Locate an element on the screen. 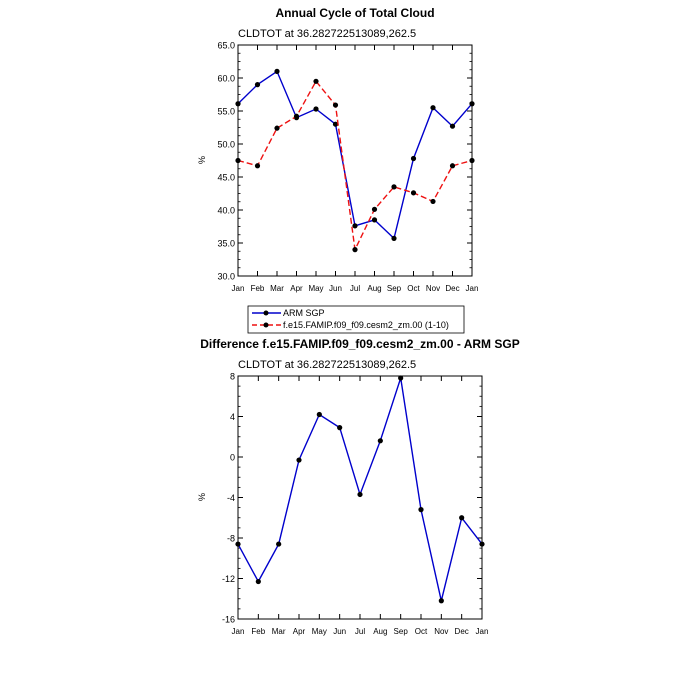 This screenshot has width=675, height=675. y-tick-label: -4 is located at coordinates (231, 498).